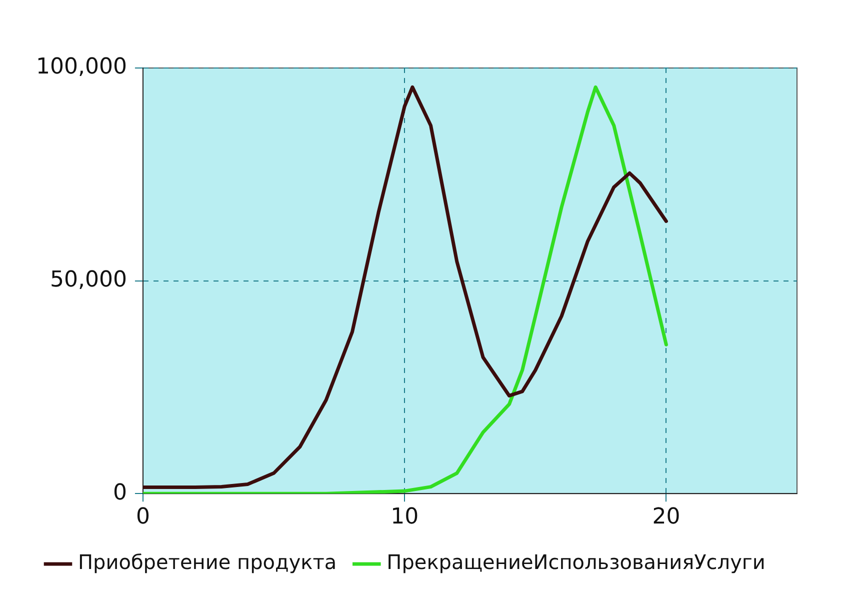  Describe the element at coordinates (81, 67) in the screenshot. I see `y-tick-label: 100,000` at that location.